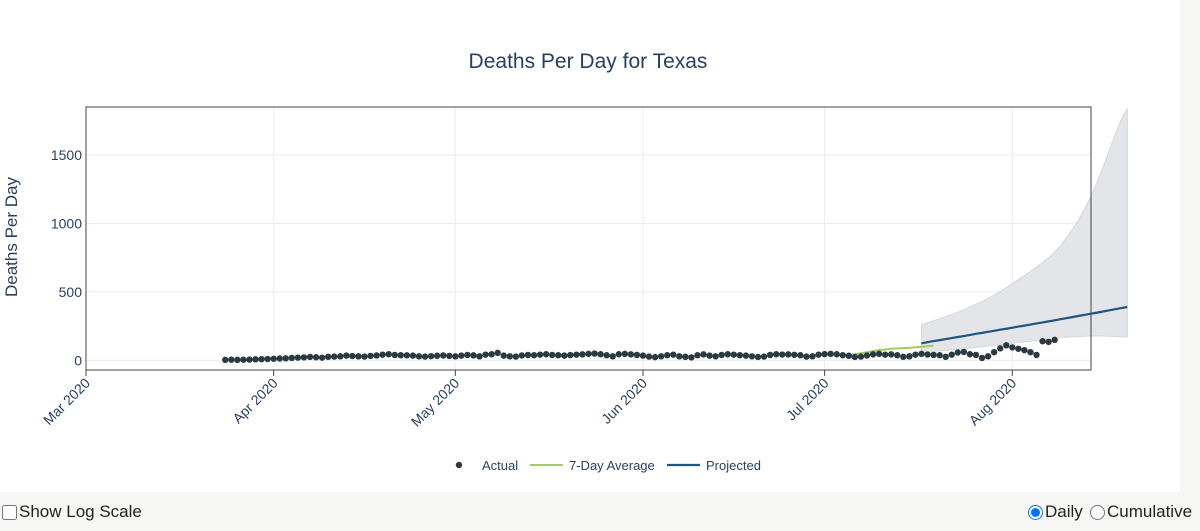 This screenshot has width=1200, height=531. What do you see at coordinates (80, 511) in the screenshot?
I see `log-scale-label: Show Log Scale` at bounding box center [80, 511].